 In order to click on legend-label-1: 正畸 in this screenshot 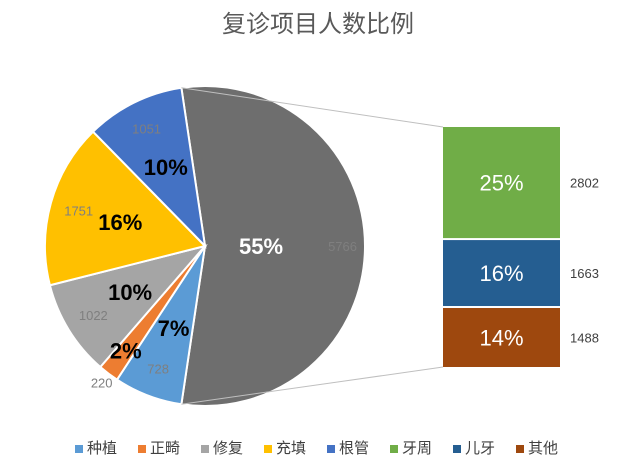, I will do `click(165, 448)`.